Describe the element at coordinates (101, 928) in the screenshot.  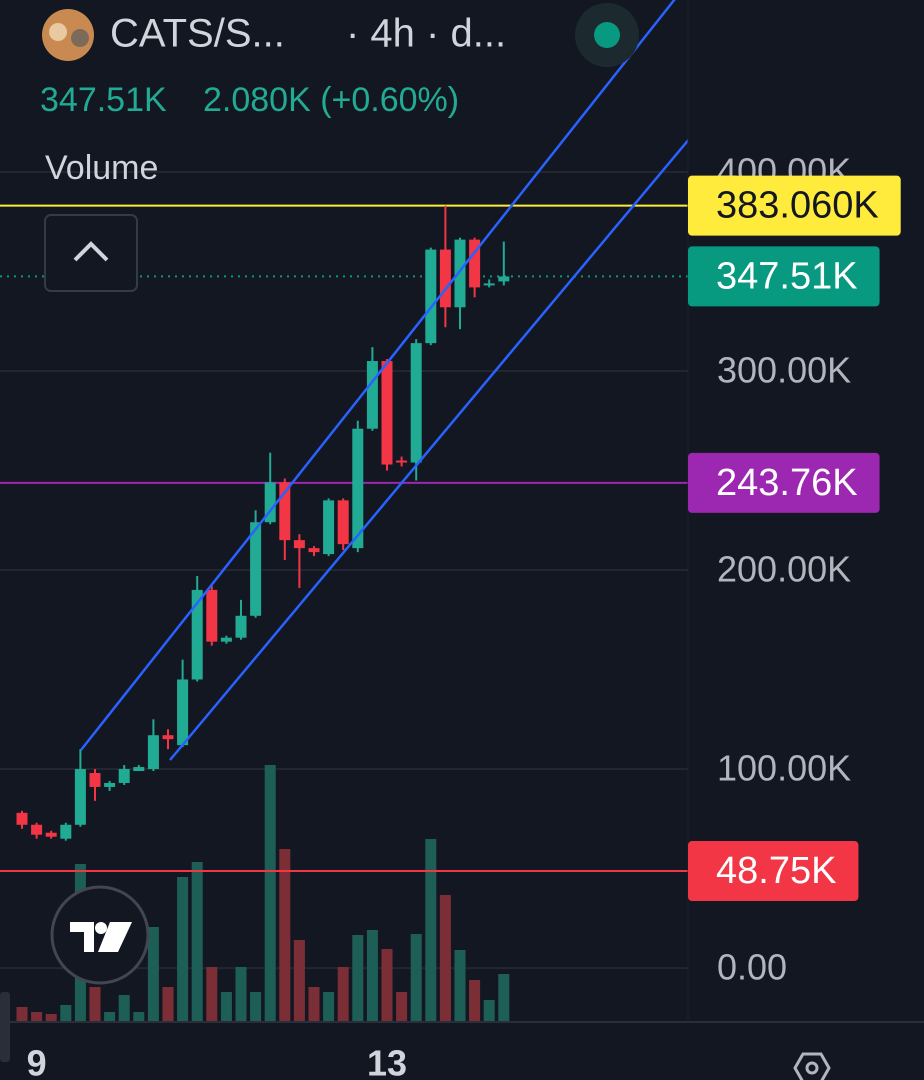
I see `logo-dot` at that location.